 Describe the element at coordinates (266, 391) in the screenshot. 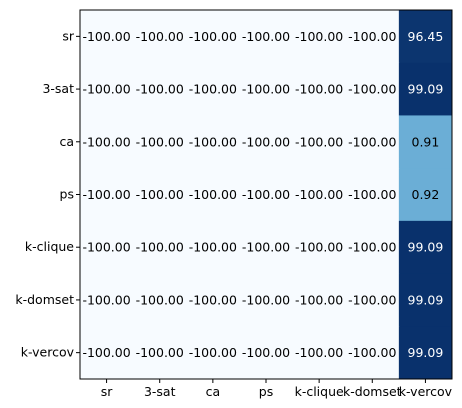

I see `x-tick-label: ps` at that location.